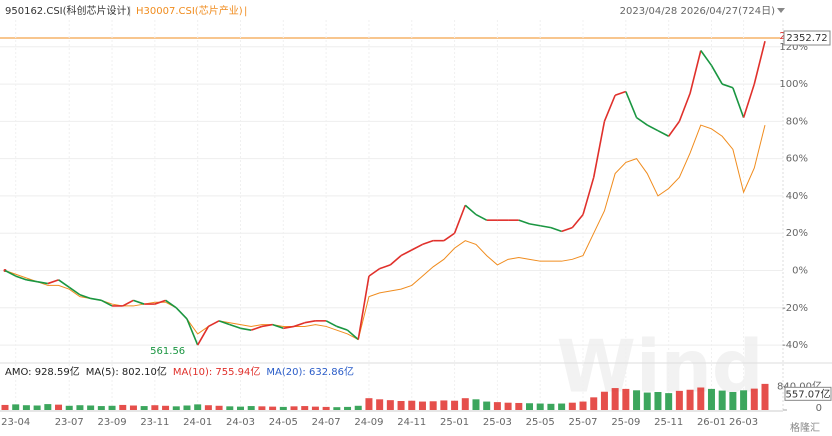 The image size is (832, 436). What do you see at coordinates (805, 427) in the screenshot?
I see `logo: 格隆汇` at bounding box center [805, 427].